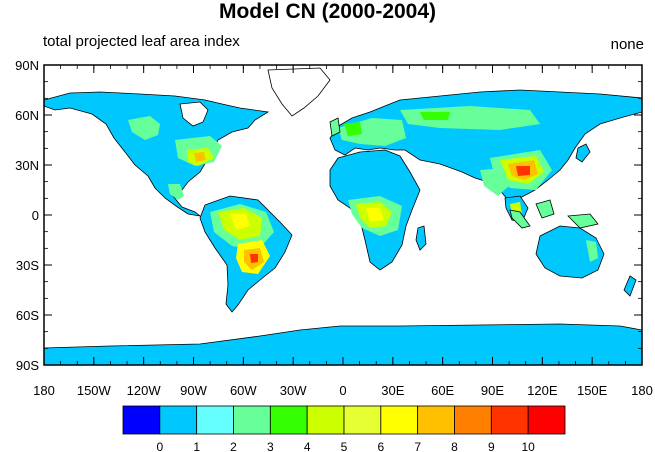  What do you see at coordinates (27, 365) in the screenshot?
I see `latitude-tick-label: 90S` at bounding box center [27, 365].